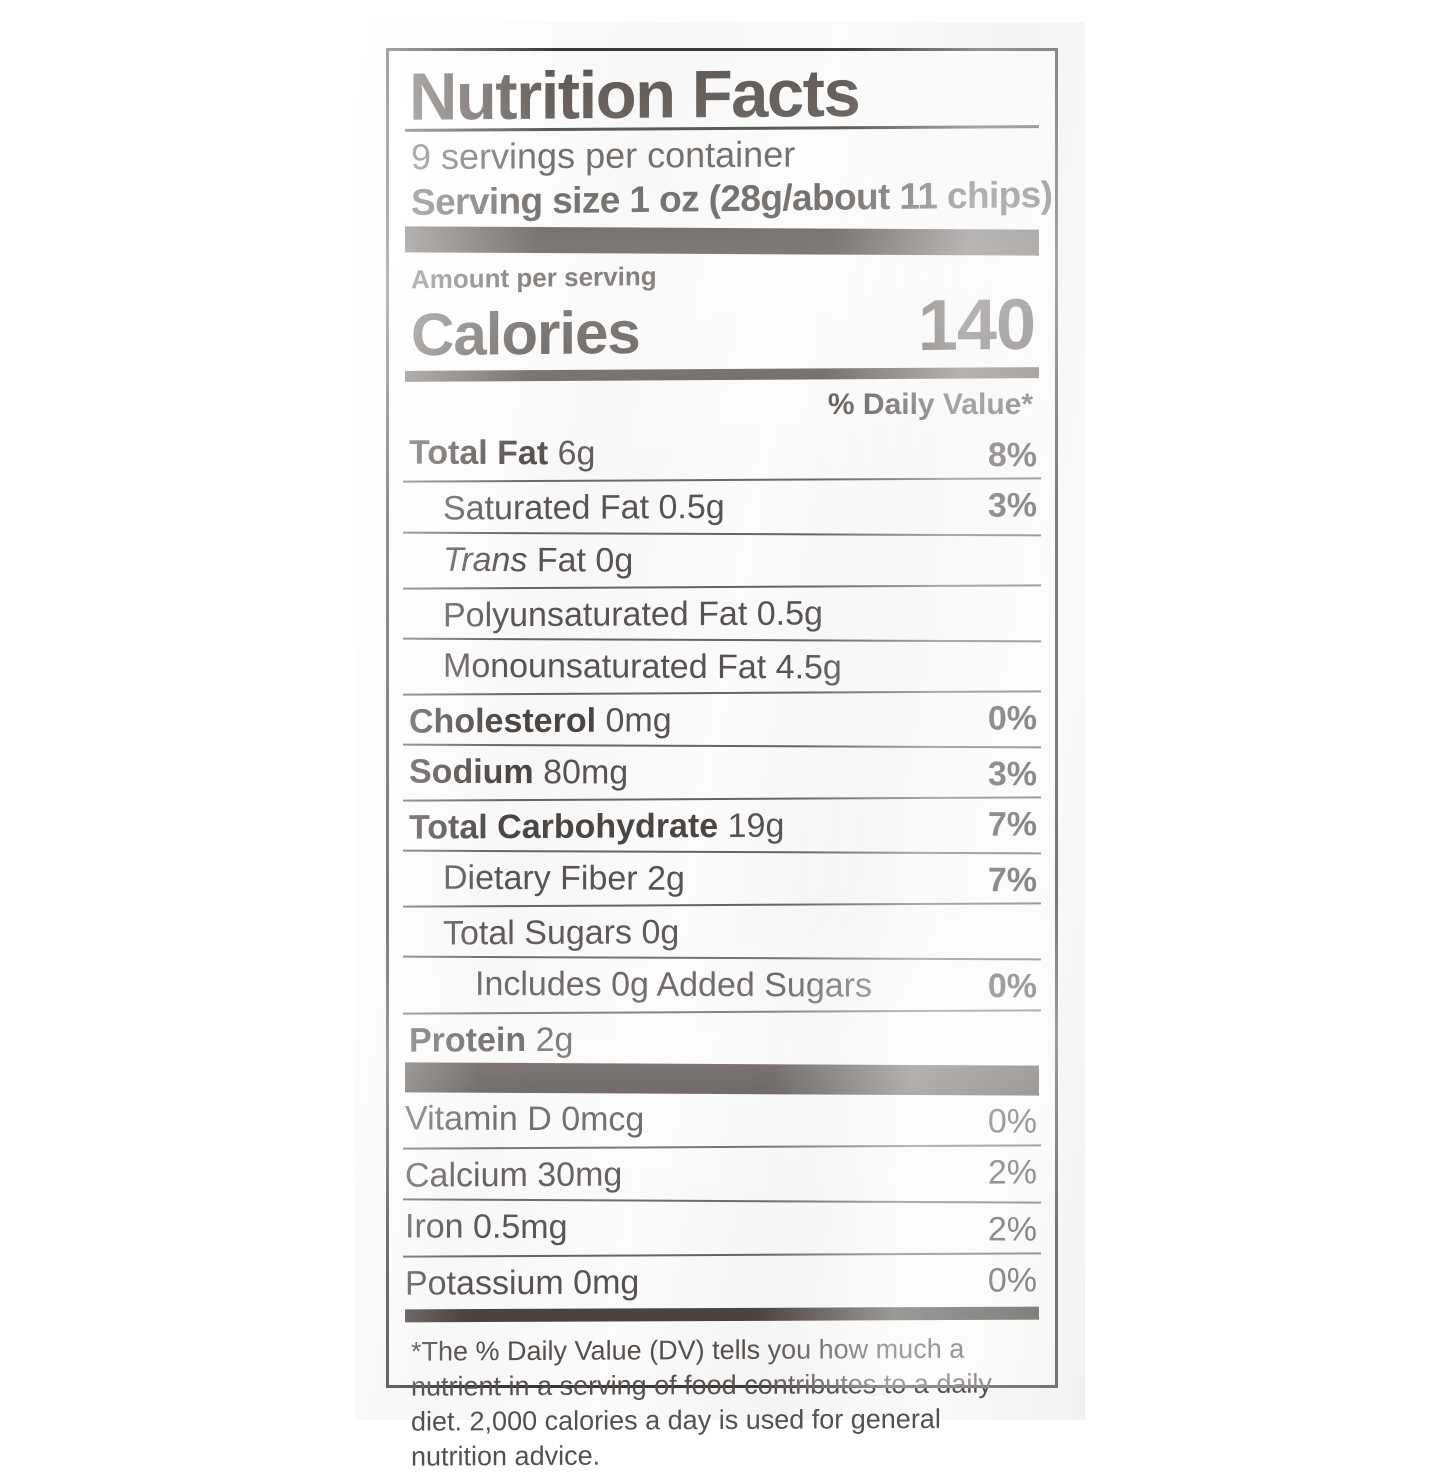 The width and height of the screenshot is (1445, 1475). I want to click on nutrient-row: Cholesterol 0mg 0%, so click(722, 718).